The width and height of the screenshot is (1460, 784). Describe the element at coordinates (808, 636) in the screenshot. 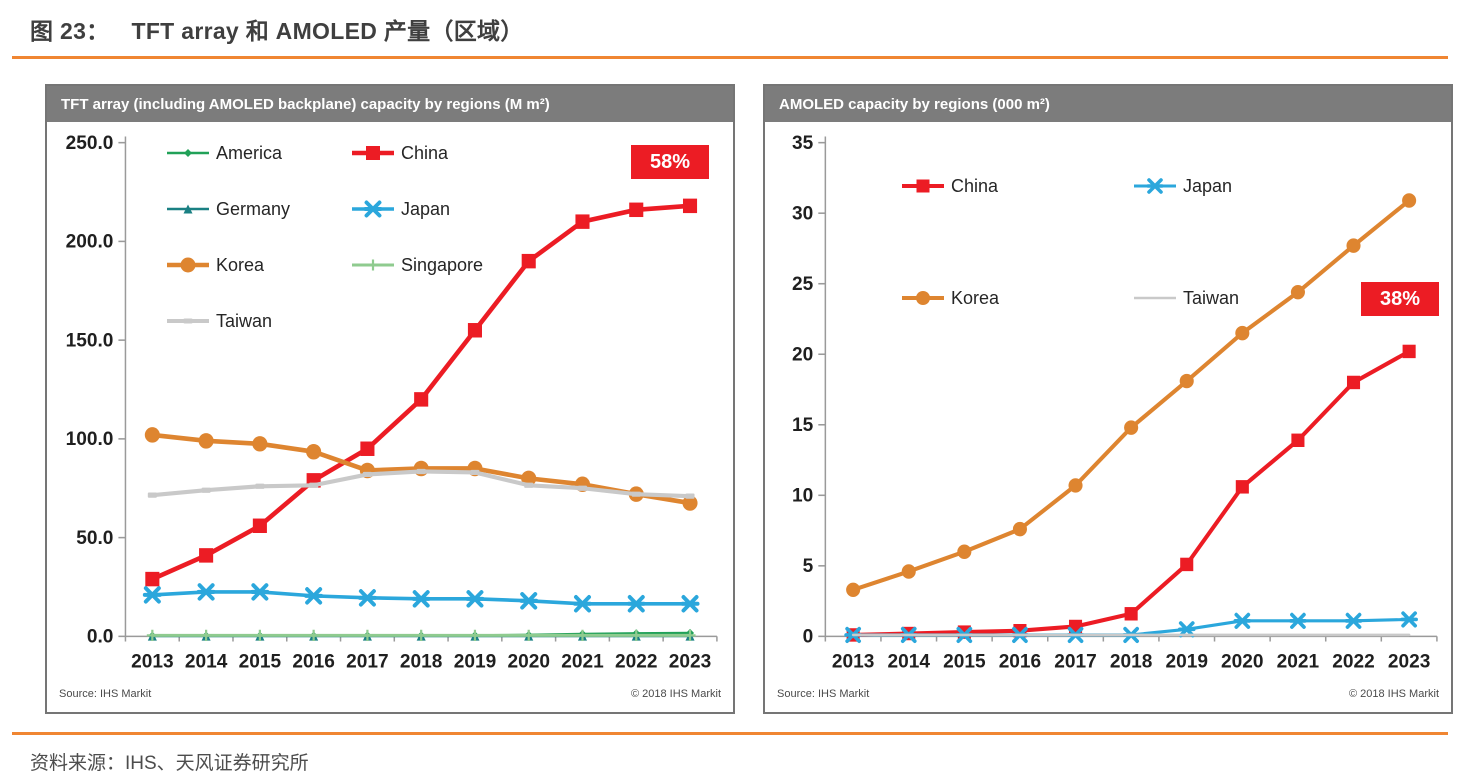

I see `svg-text: 0` at that location.